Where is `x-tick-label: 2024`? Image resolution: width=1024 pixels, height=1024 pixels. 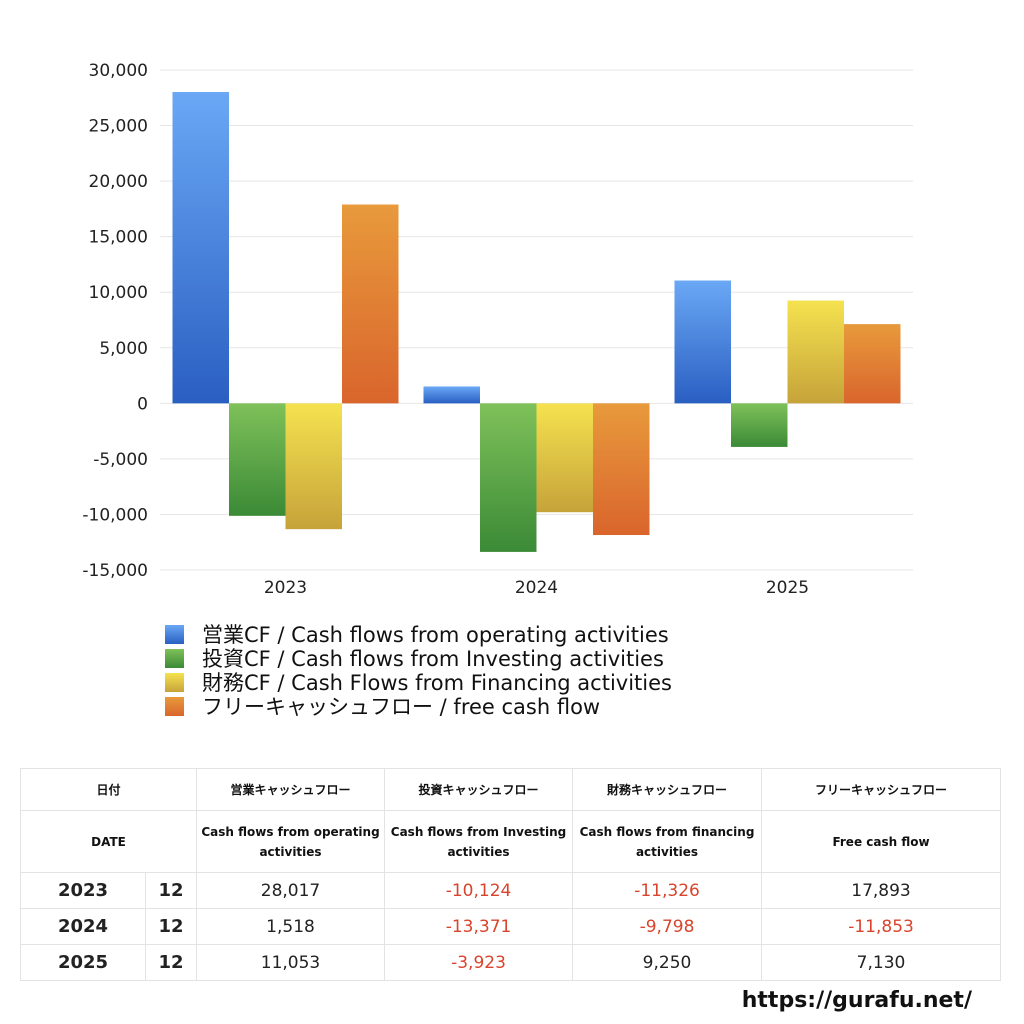 x-tick-label: 2024 is located at coordinates (536, 588).